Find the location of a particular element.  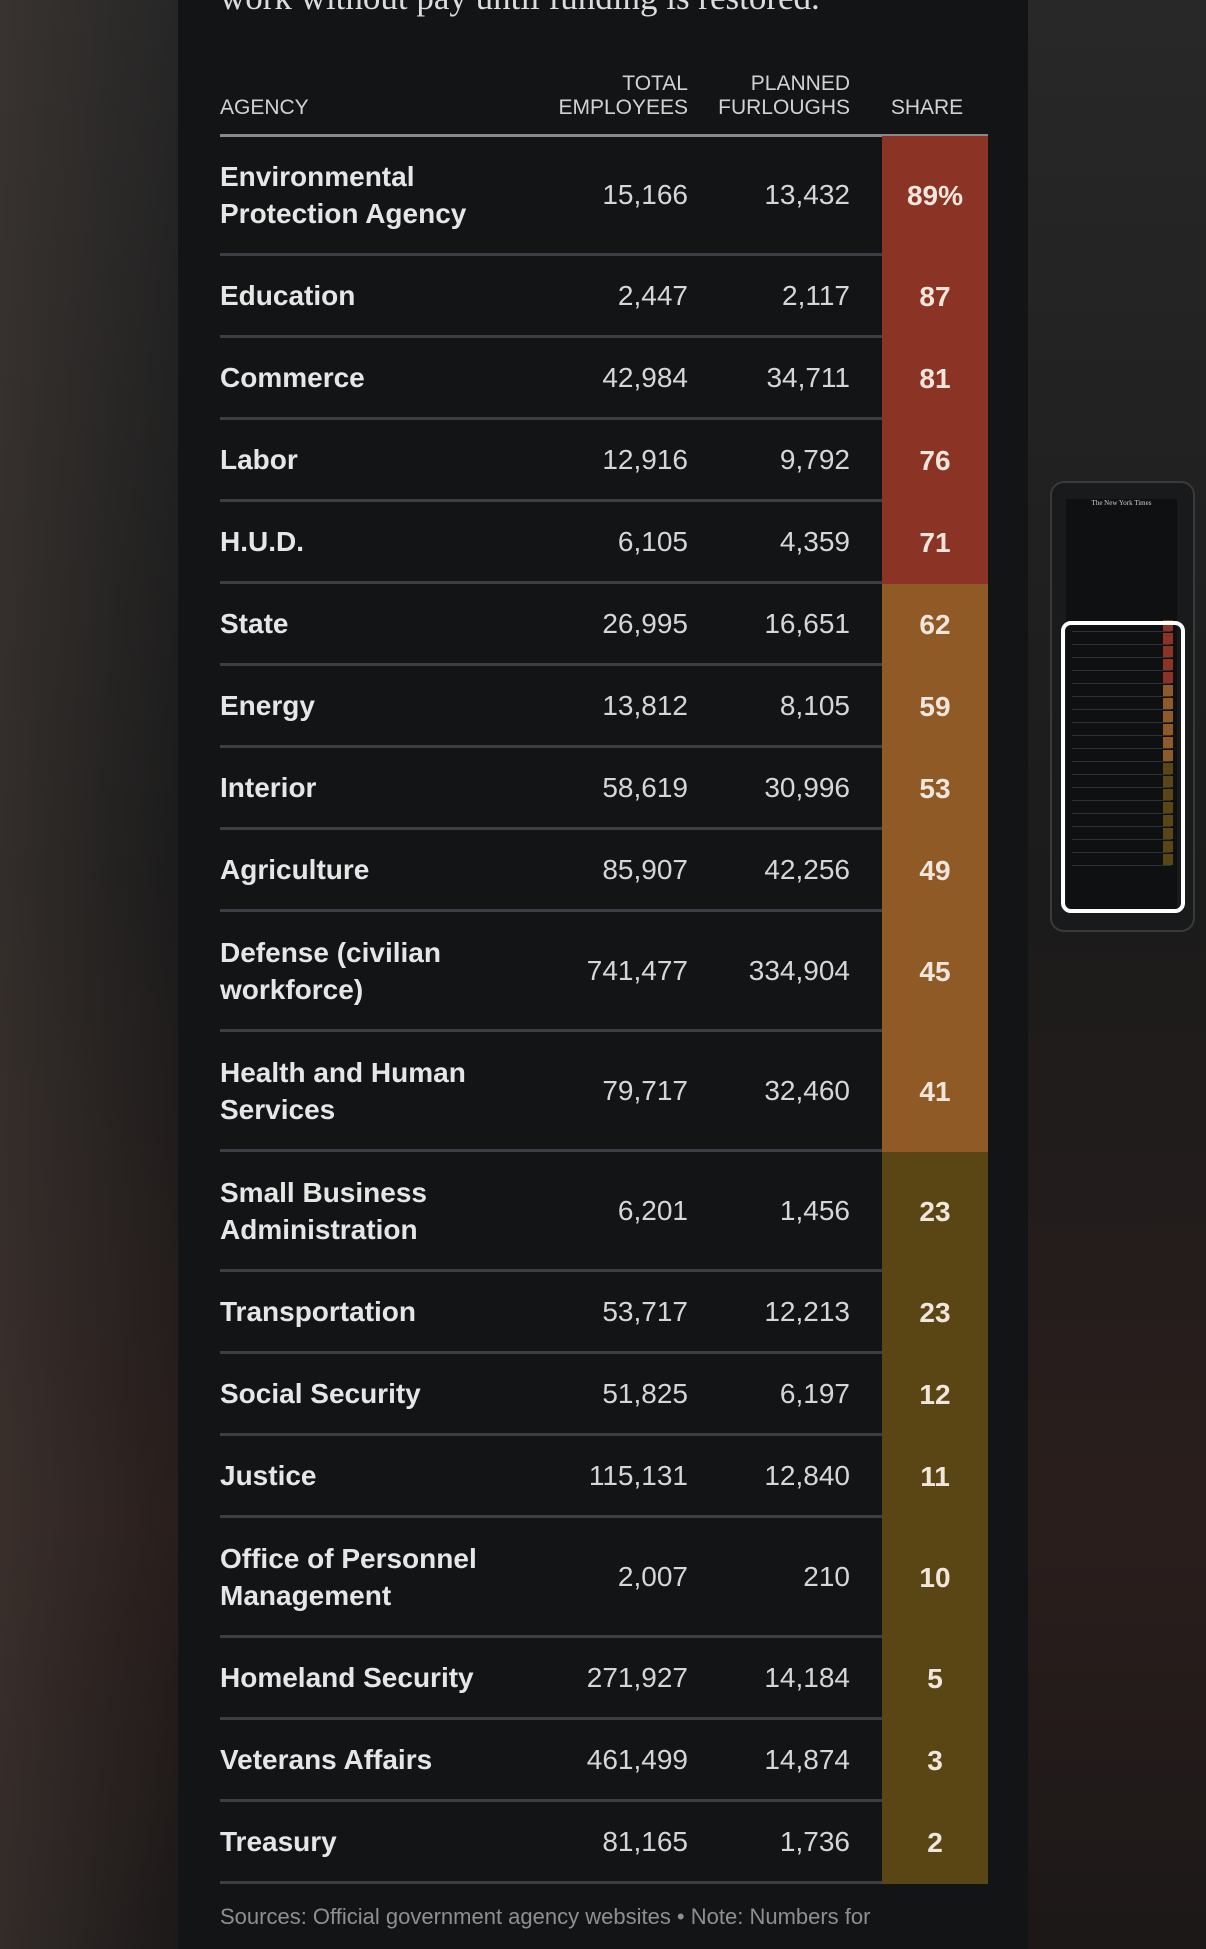

planned-furloughs: 4,359 is located at coordinates (814, 541).